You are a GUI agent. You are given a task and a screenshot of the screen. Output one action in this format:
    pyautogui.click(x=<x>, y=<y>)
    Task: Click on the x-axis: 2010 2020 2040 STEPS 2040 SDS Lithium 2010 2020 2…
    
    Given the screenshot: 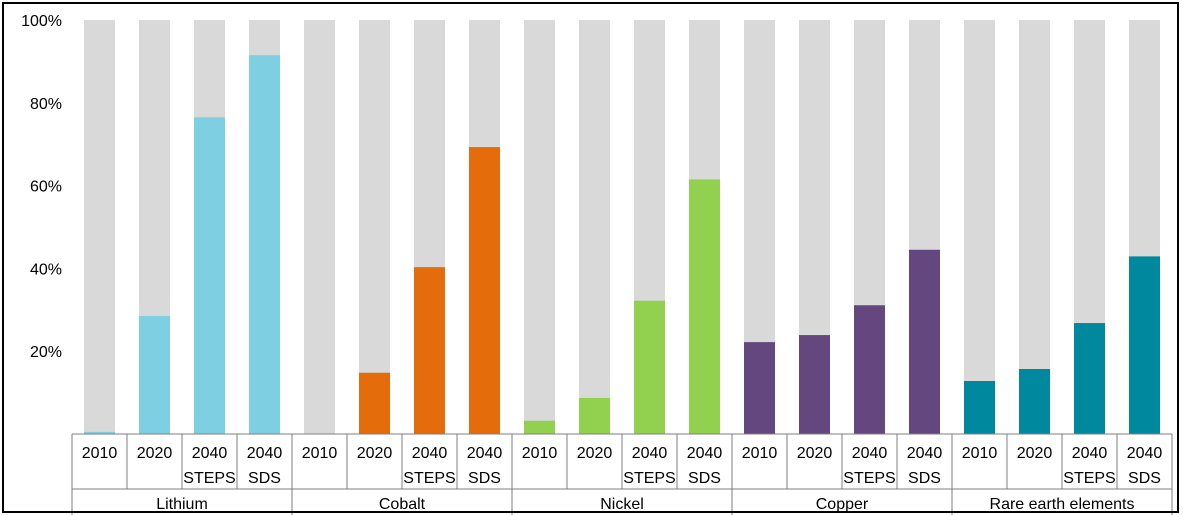 What is the action you would take?
    pyautogui.click(x=622, y=474)
    